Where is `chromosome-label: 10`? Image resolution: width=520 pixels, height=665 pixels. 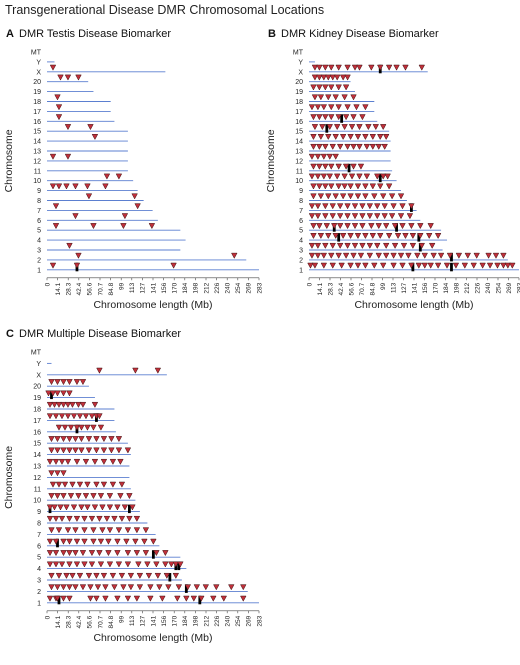 chromosome-label: 10 is located at coordinates (37, 181).